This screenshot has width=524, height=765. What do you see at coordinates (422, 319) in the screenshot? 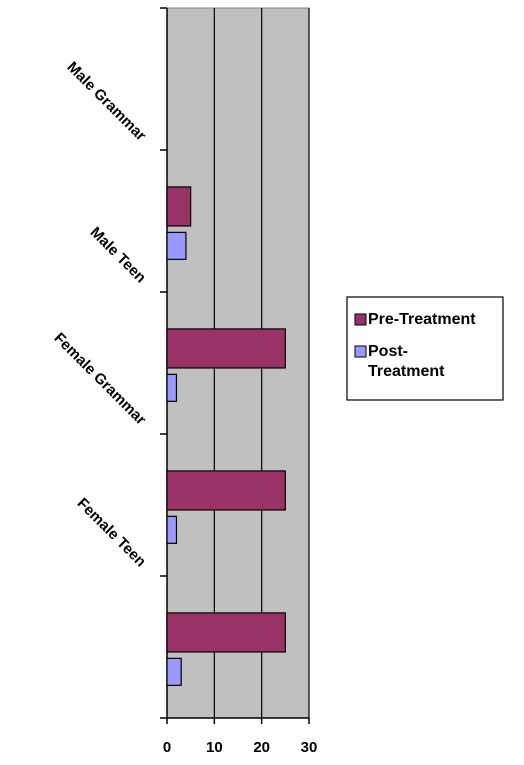
I see `legend-label: Pre-Treatment` at bounding box center [422, 319].